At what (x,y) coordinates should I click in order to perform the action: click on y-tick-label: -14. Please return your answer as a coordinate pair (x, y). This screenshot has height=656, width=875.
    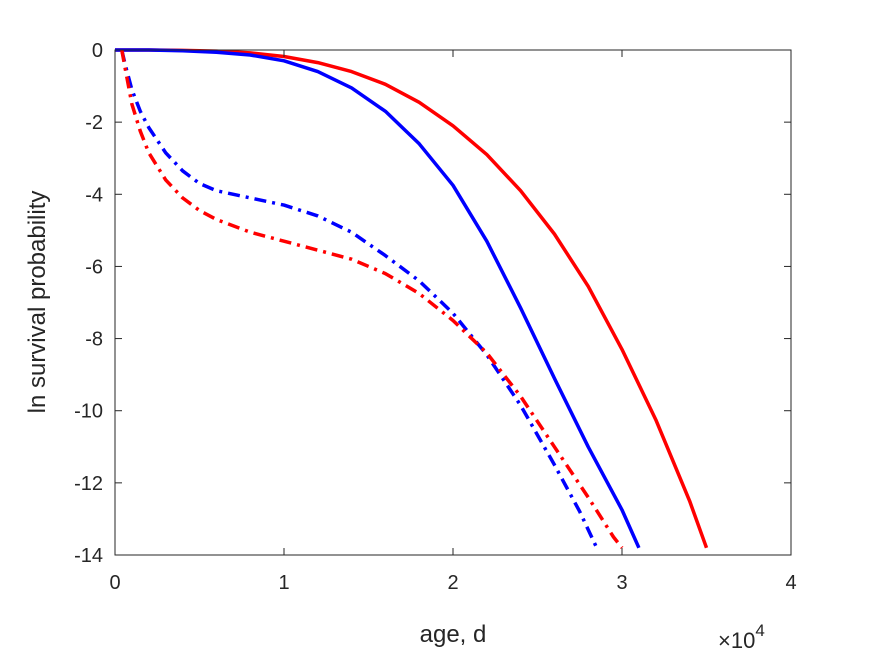
    Looking at the image, I should click on (88, 556).